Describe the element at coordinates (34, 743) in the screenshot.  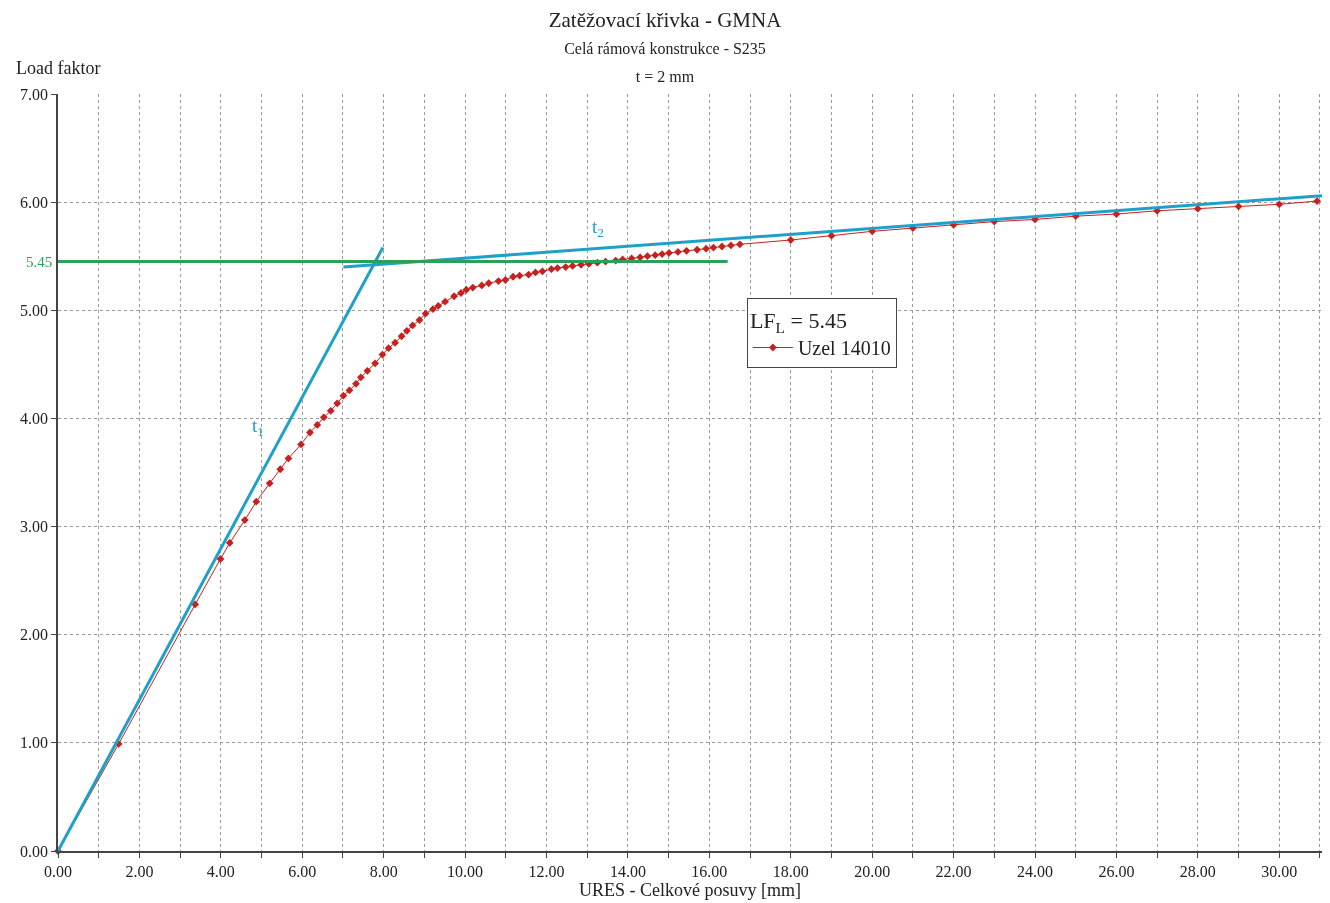
I see `y-tick-label: 1.00` at that location.